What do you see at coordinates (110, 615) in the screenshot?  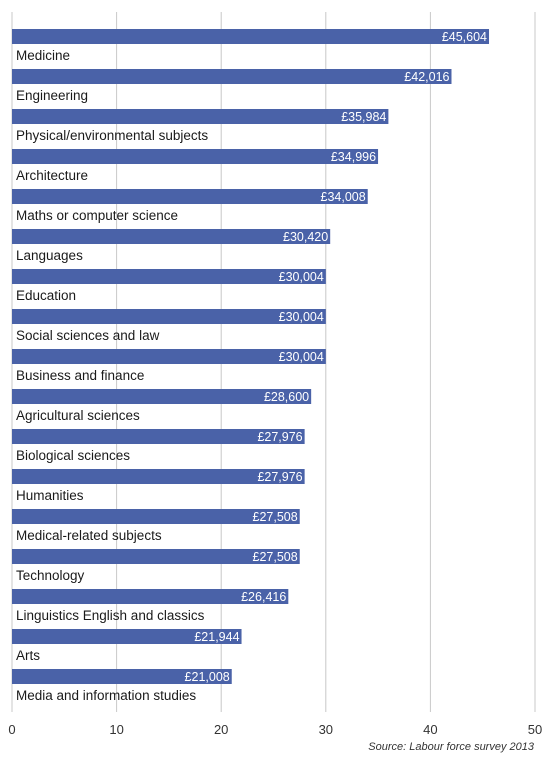 I see `category-label: Linguistics English and classics` at bounding box center [110, 615].